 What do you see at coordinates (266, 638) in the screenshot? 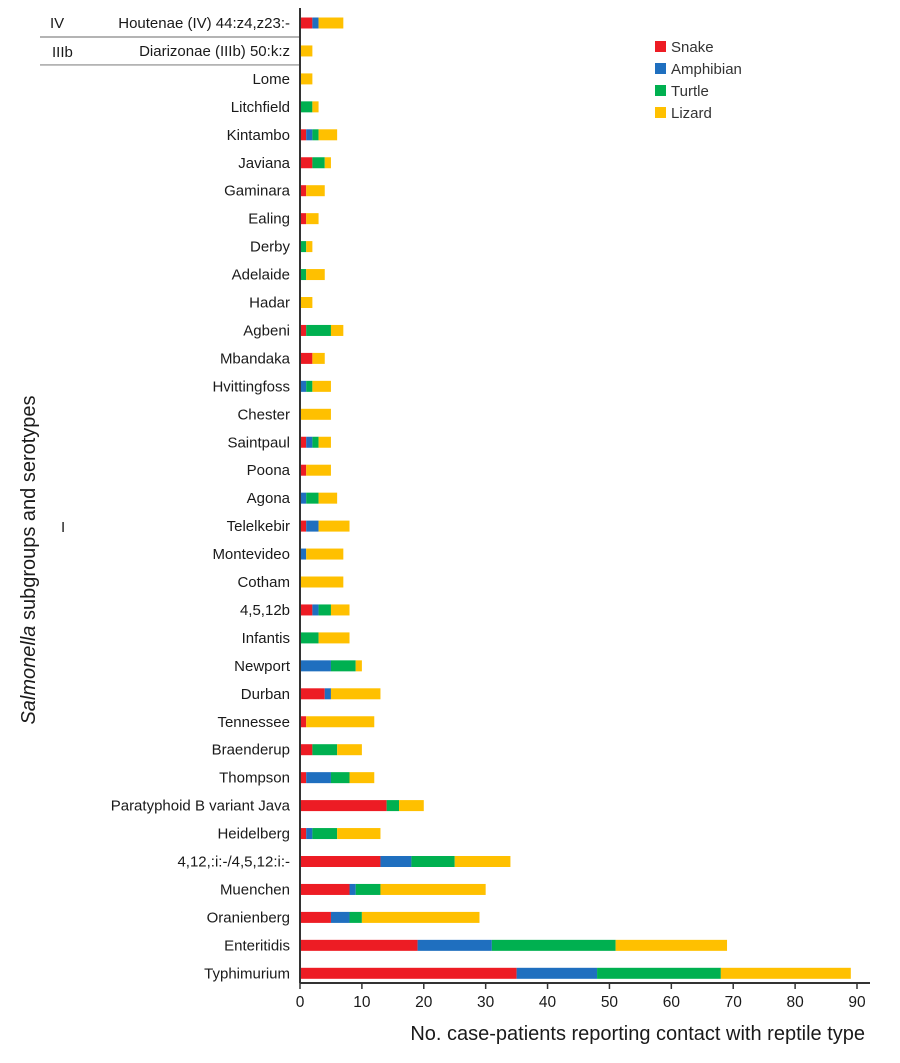
I see `category-label: Infantis` at bounding box center [266, 638].